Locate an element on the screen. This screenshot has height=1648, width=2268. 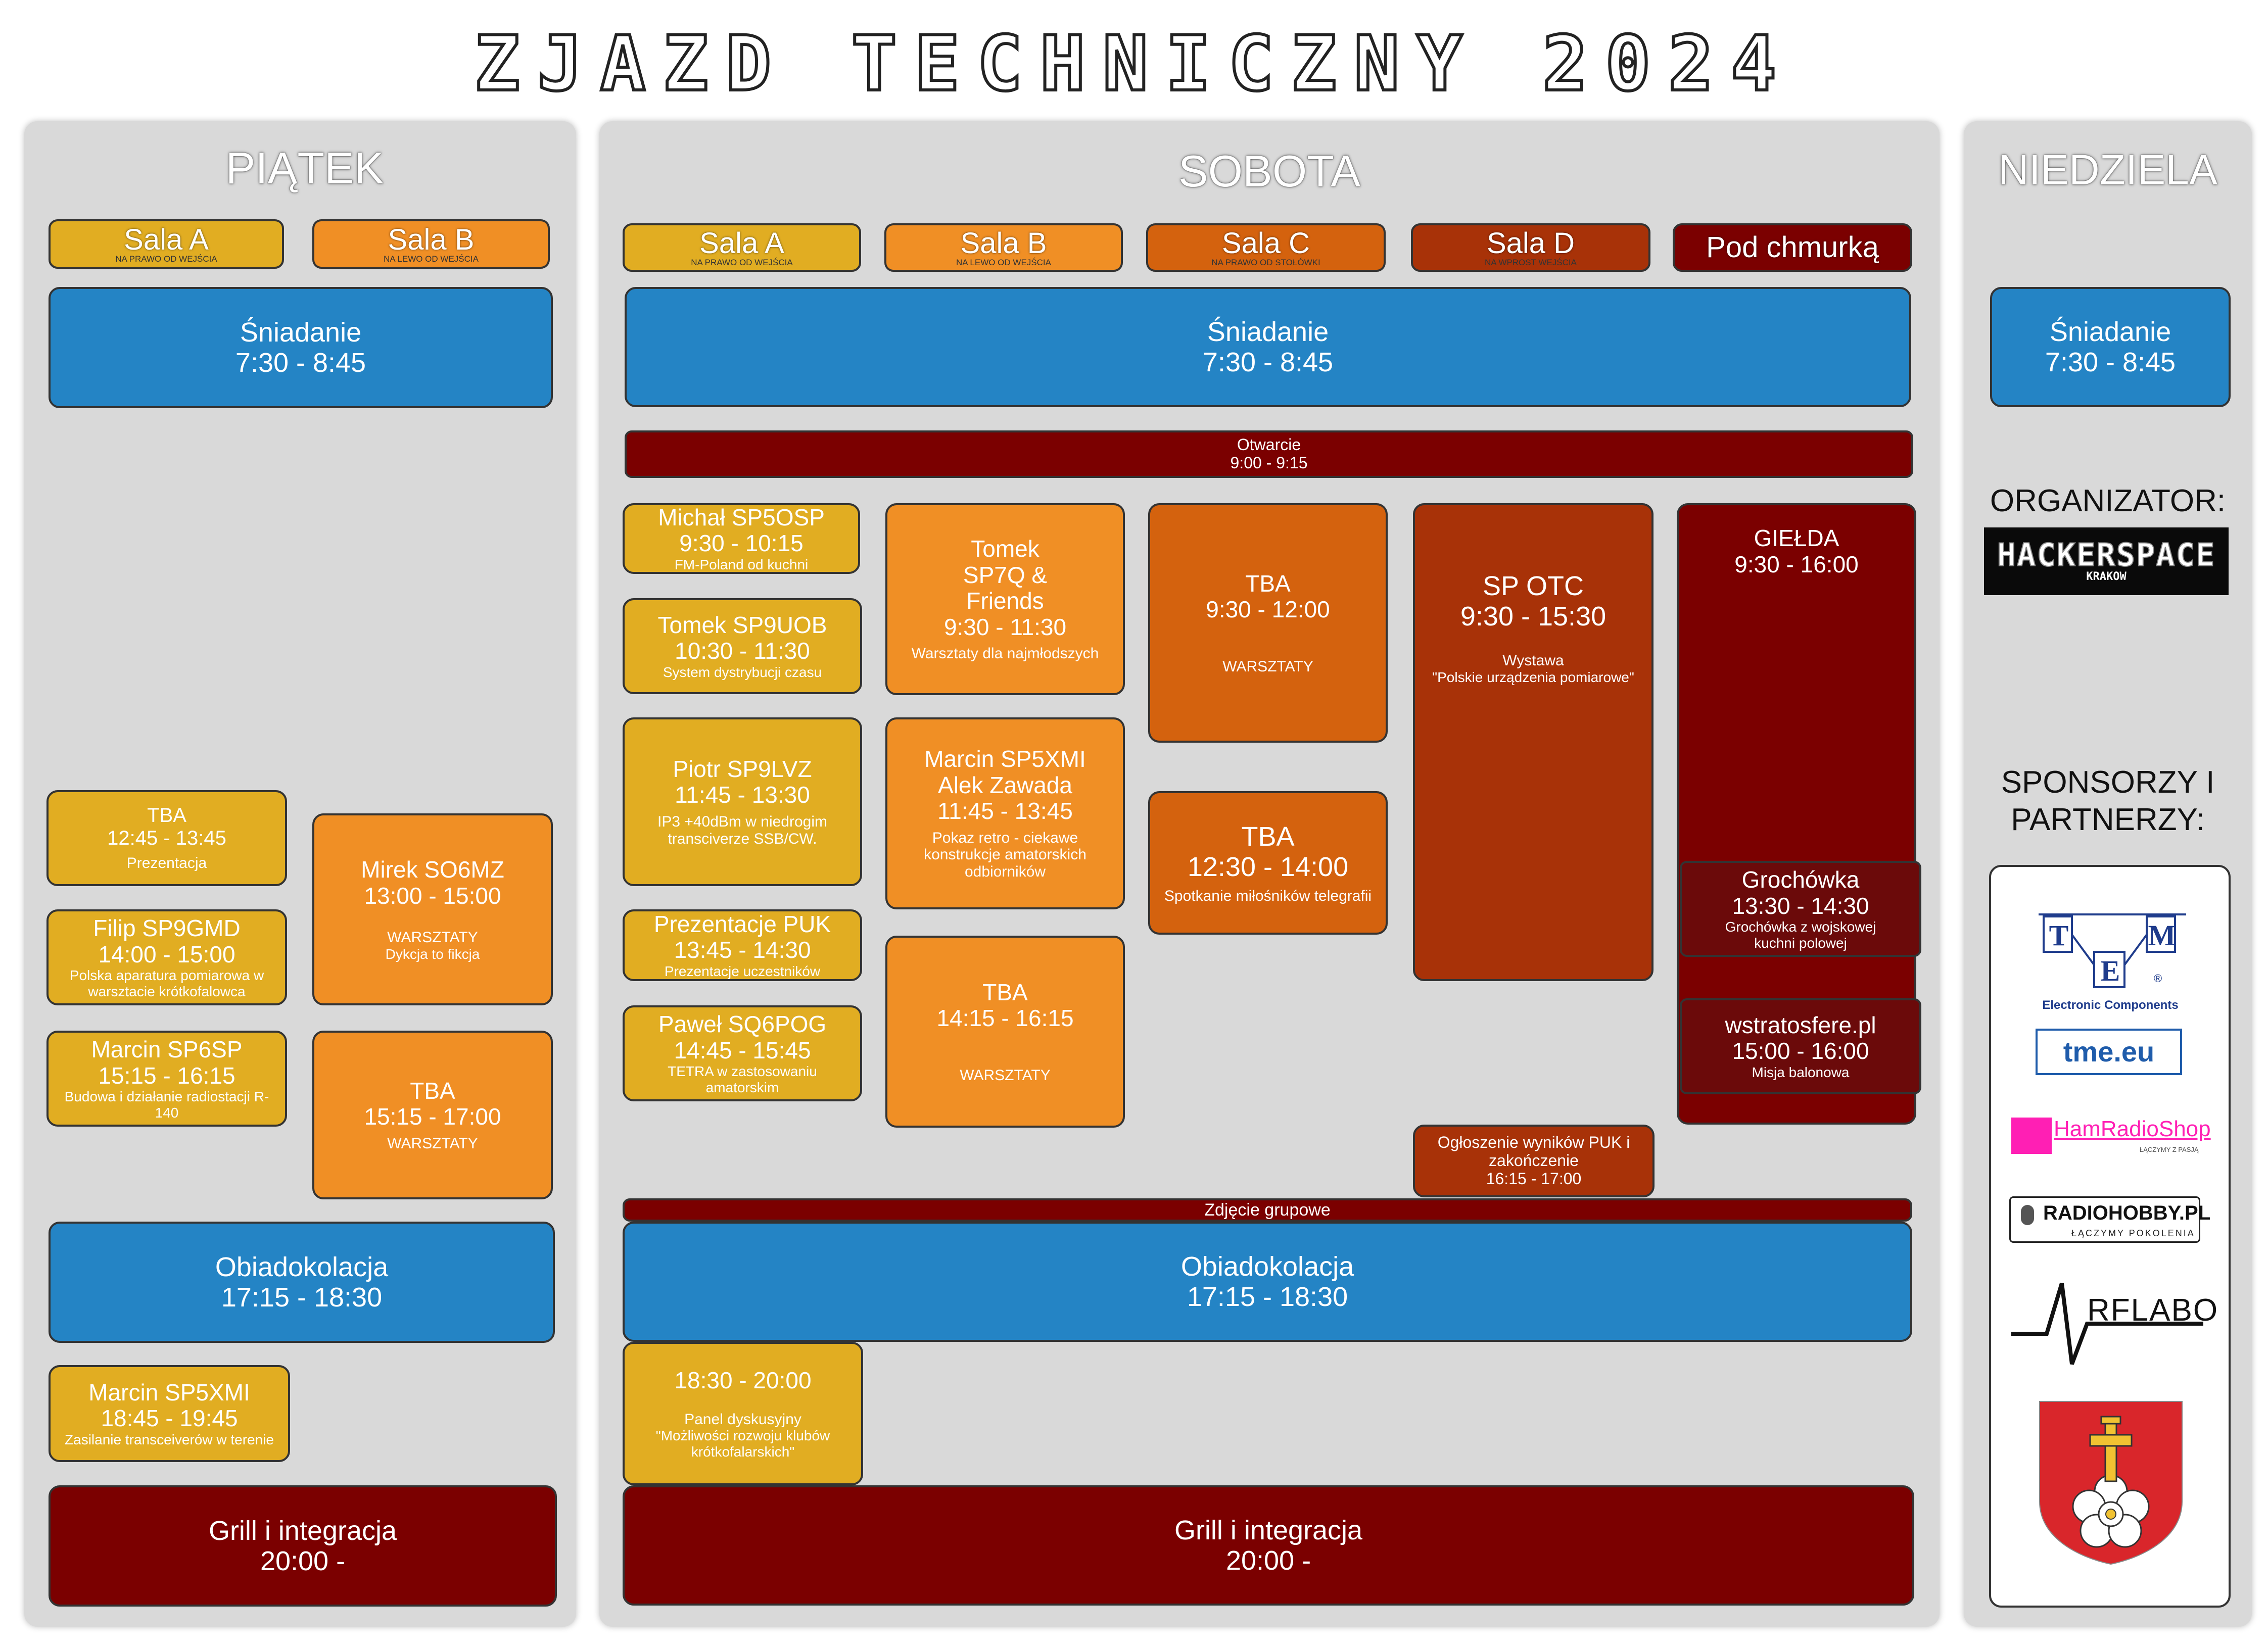
hamradio-sub: ŁĄCZYMY Z PASJĄ is located at coordinates (2169, 1149).